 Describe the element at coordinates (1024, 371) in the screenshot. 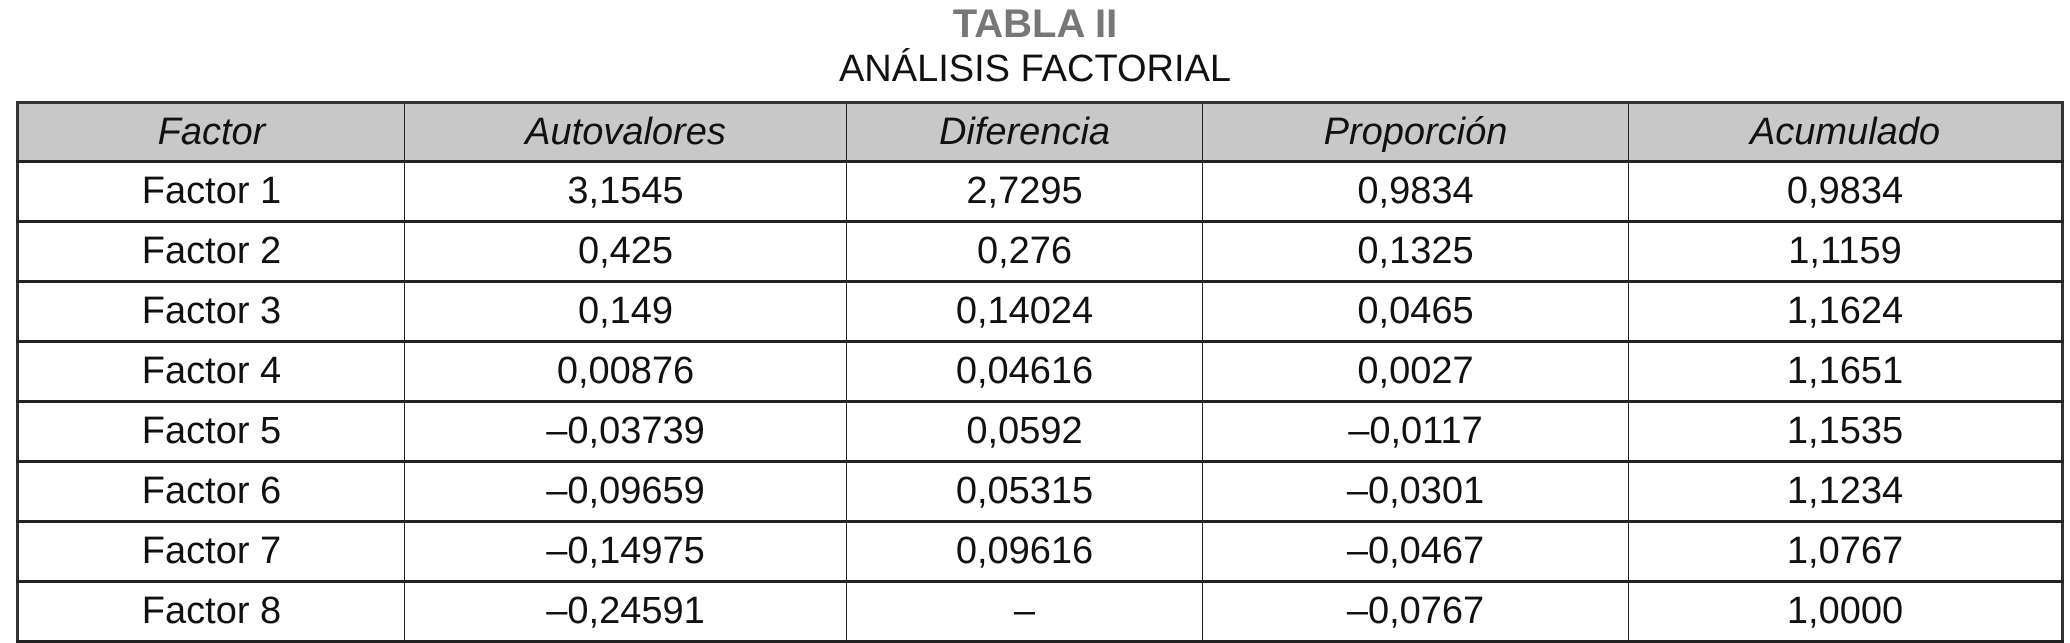

I see `table-cell: 0,04616` at that location.